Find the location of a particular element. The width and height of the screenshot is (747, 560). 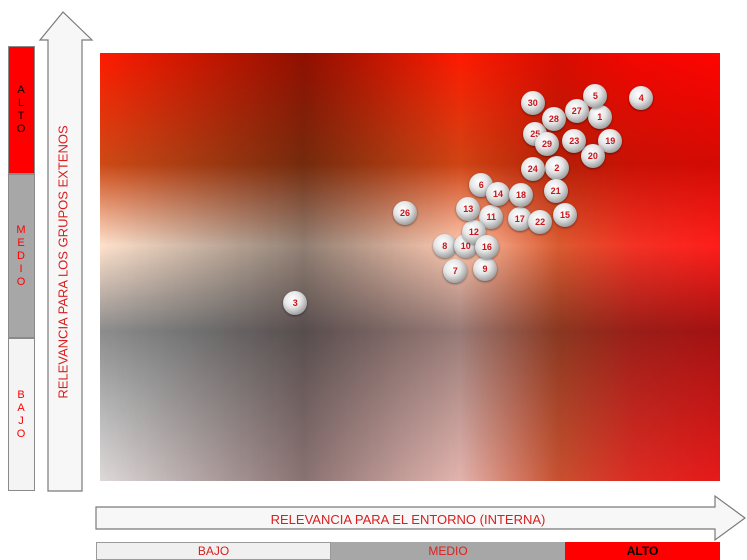

data-point-9: 9 is located at coordinates (485, 269).